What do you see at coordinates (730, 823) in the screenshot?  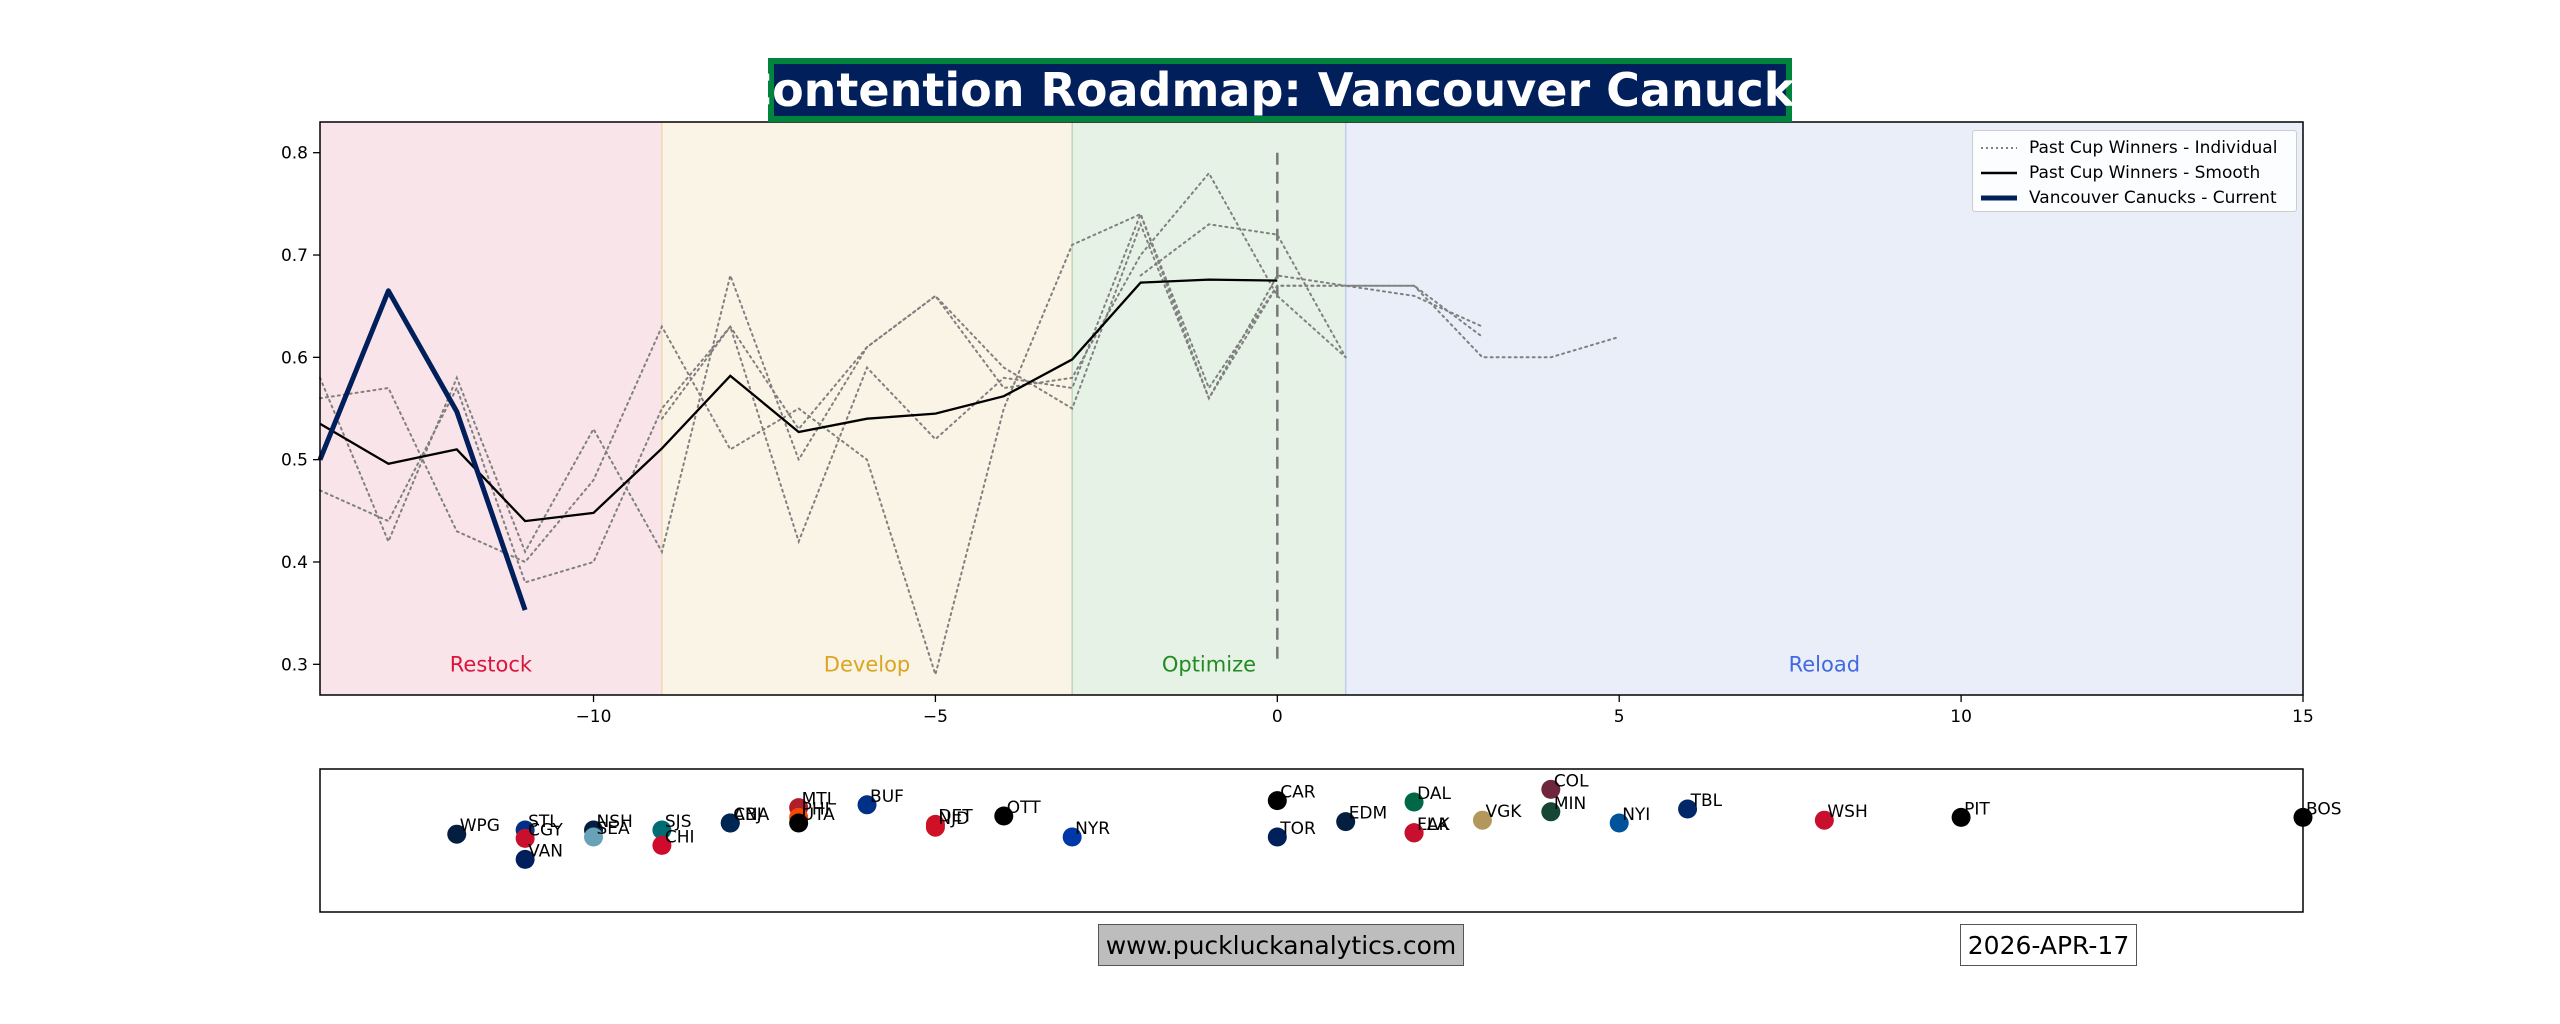 I see `team-dot-cbj` at bounding box center [730, 823].